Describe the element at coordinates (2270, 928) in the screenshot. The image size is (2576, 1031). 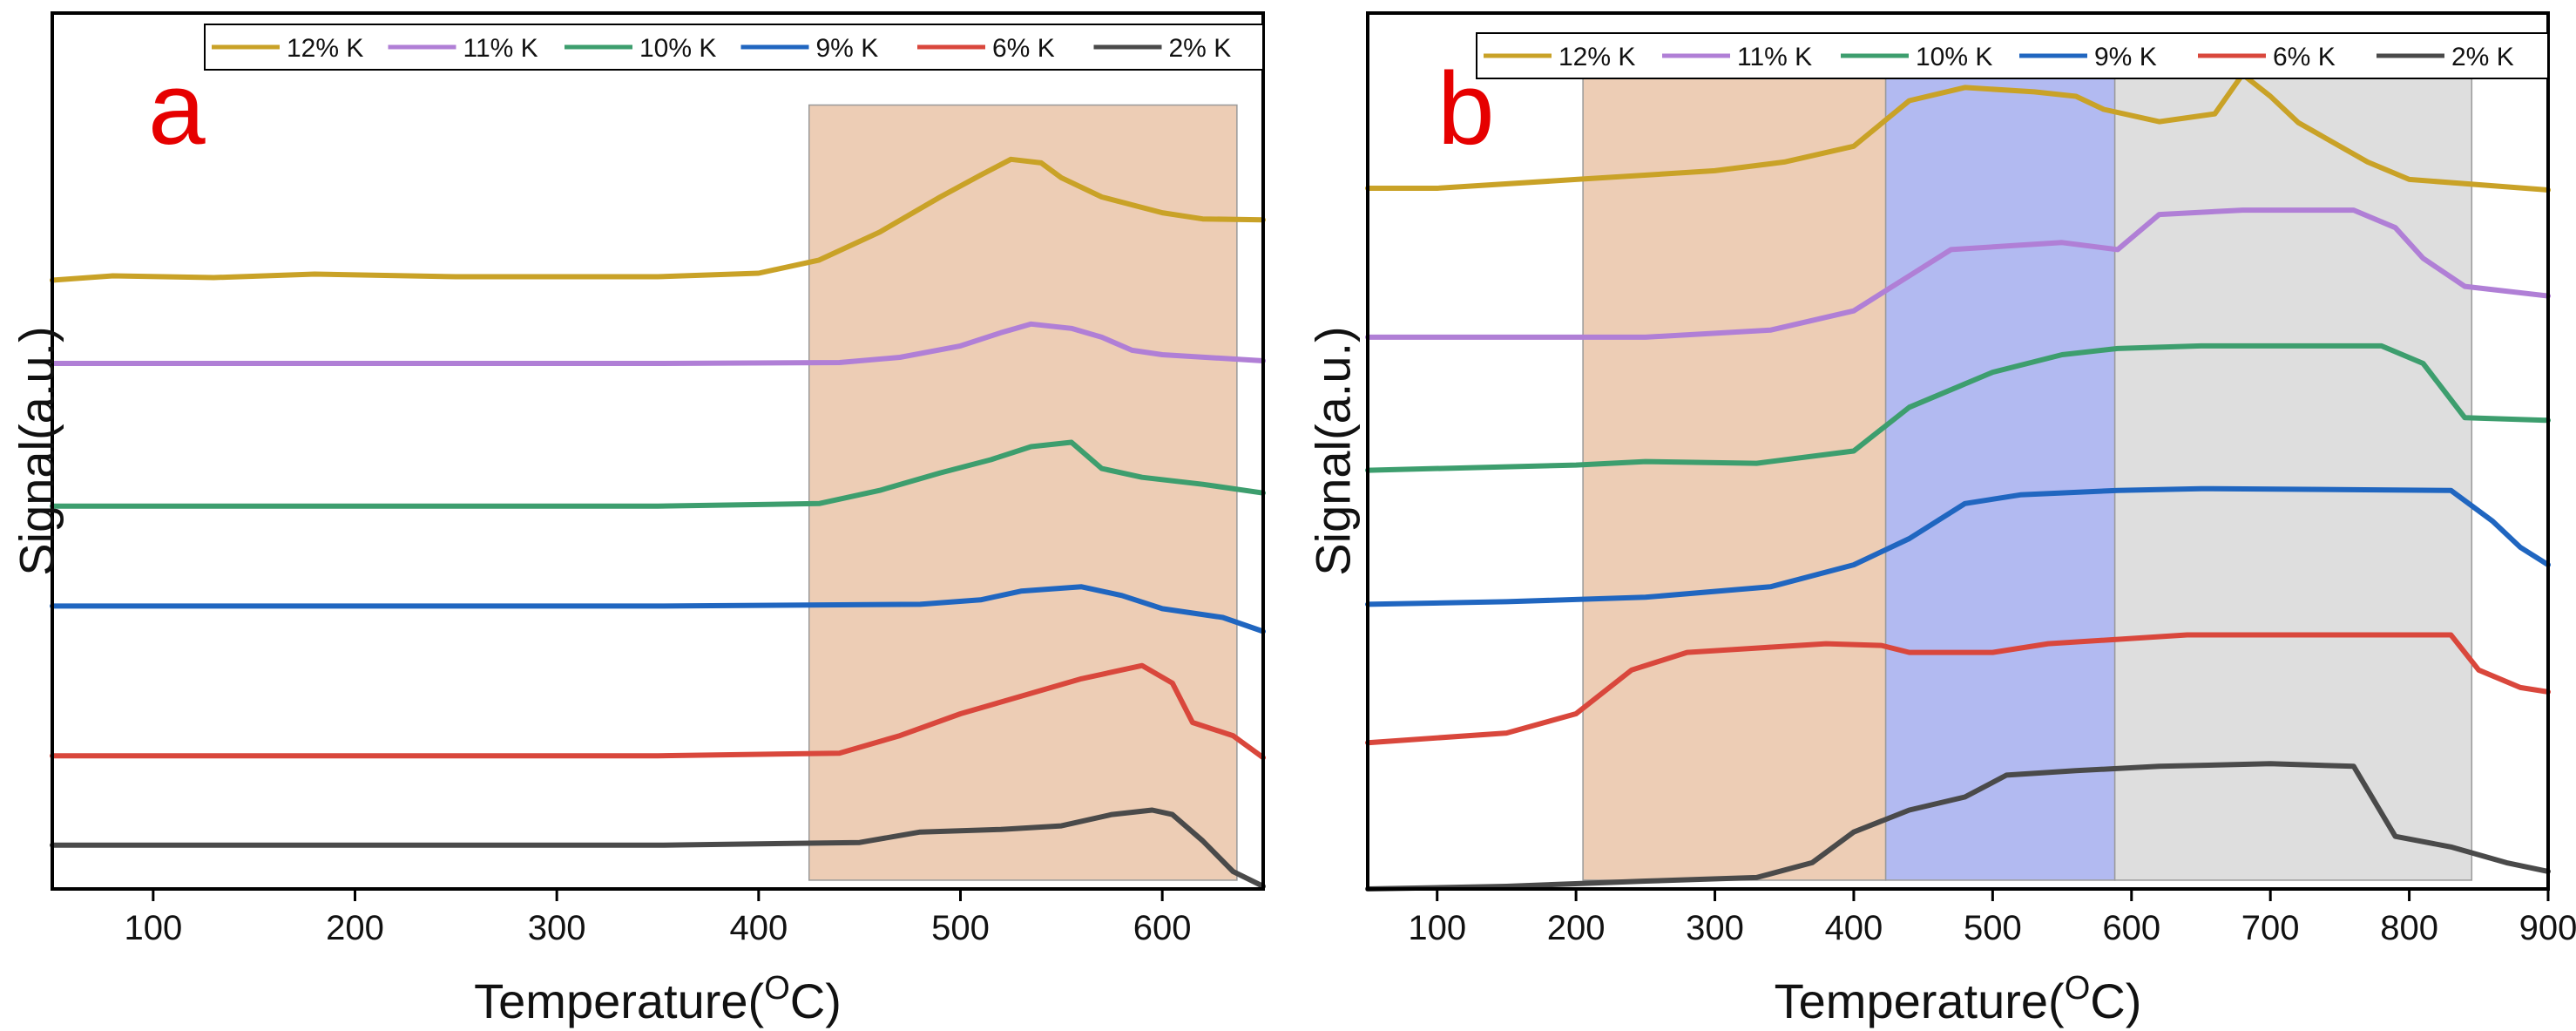
I see `x-tick-label: 700` at that location.